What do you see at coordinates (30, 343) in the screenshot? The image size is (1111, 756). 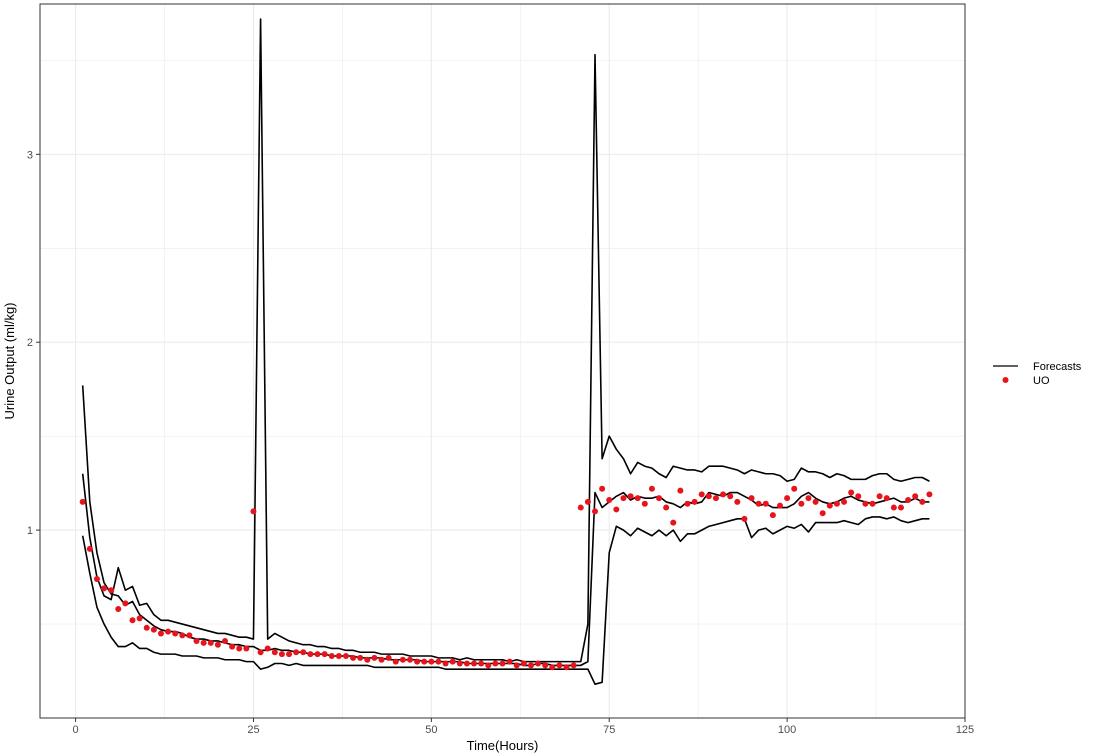 I see `y-tick-label: 2` at bounding box center [30, 343].